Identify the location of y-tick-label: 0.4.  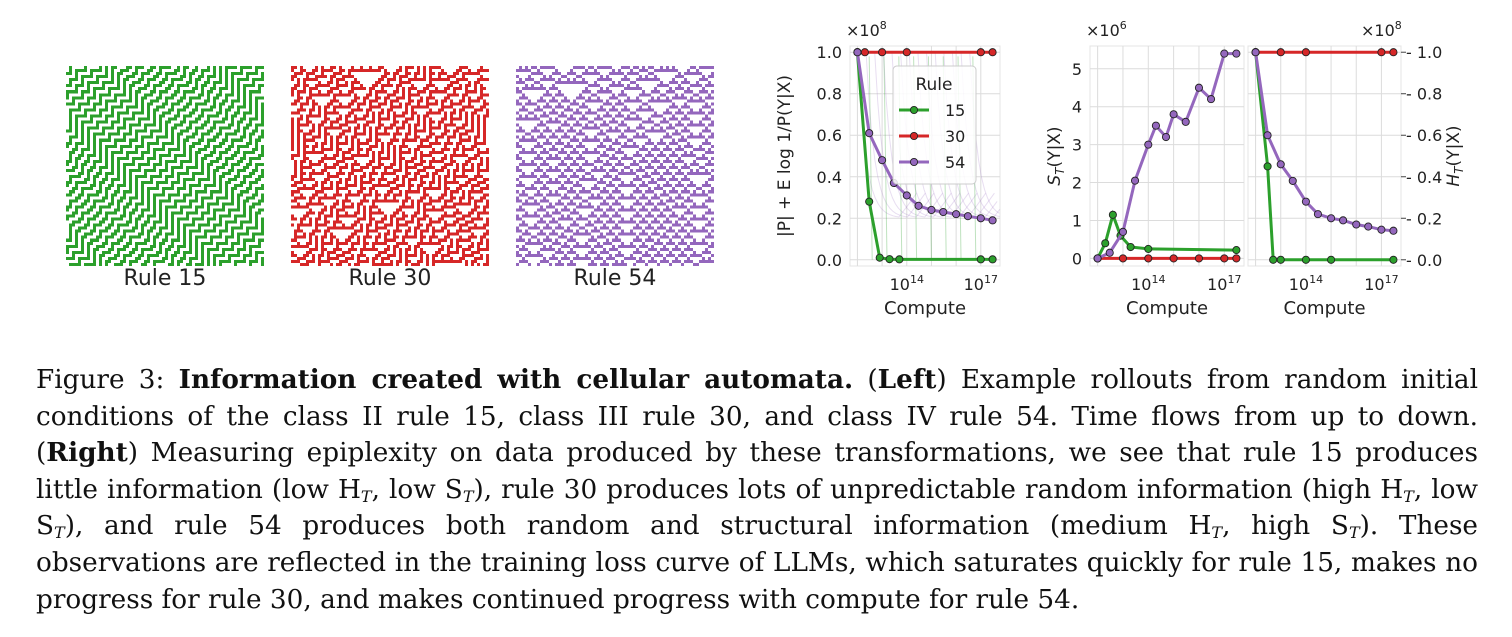
(829, 177).